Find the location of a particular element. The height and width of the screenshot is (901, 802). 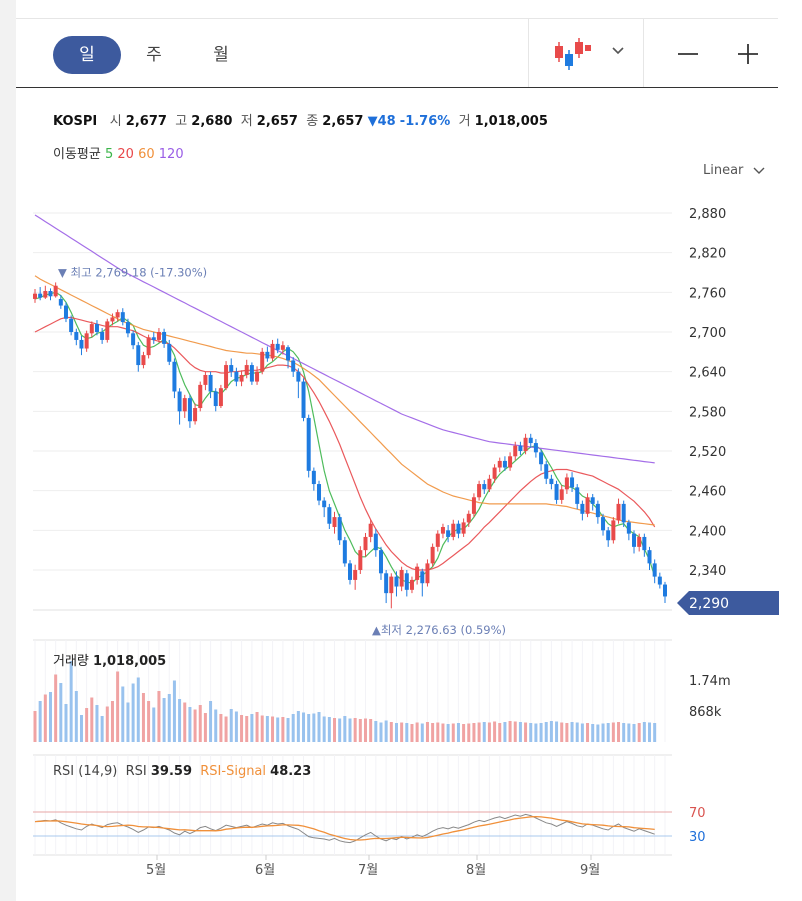

volume-title: 거래량 1,018,005 is located at coordinates (109, 659).